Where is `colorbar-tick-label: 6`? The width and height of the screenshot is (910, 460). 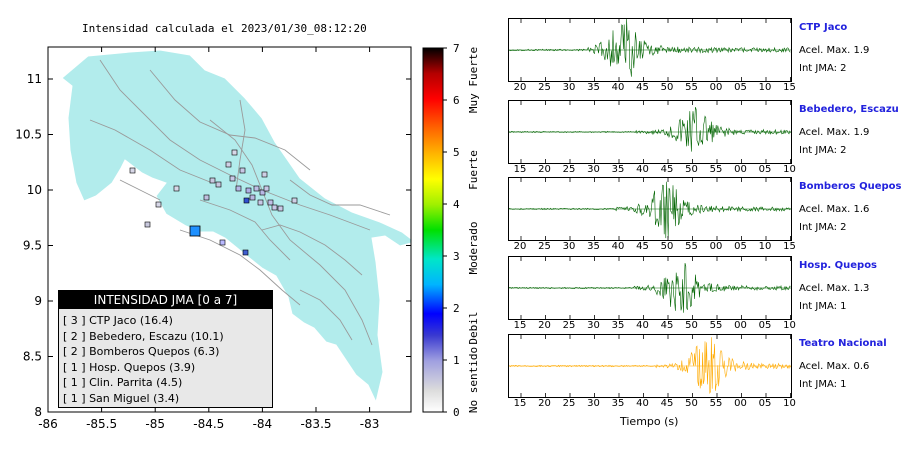
colorbar-tick-label: 6 is located at coordinates (456, 100).